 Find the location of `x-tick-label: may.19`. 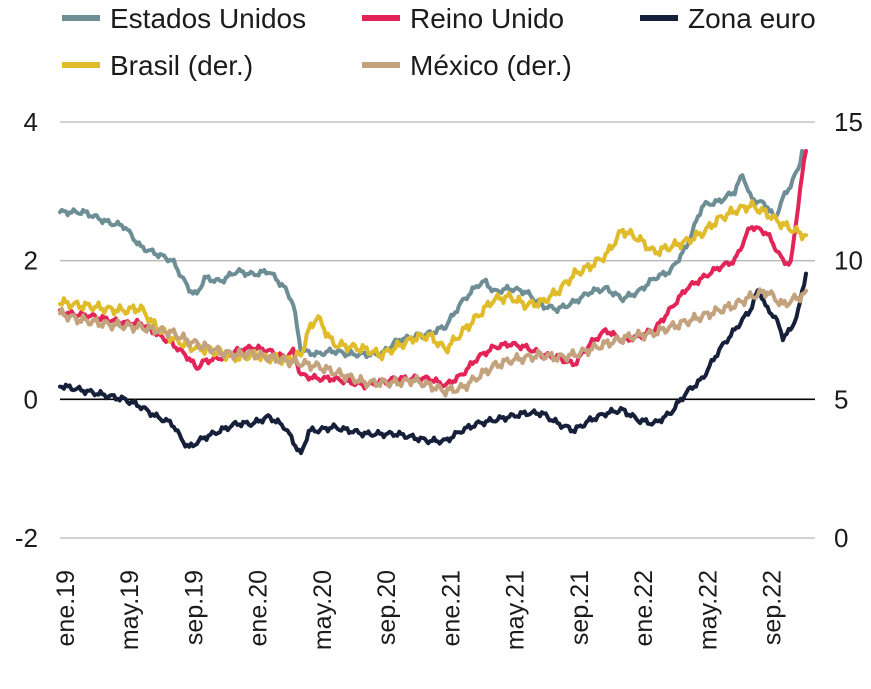

x-tick-label: may.19 is located at coordinates (130, 610).